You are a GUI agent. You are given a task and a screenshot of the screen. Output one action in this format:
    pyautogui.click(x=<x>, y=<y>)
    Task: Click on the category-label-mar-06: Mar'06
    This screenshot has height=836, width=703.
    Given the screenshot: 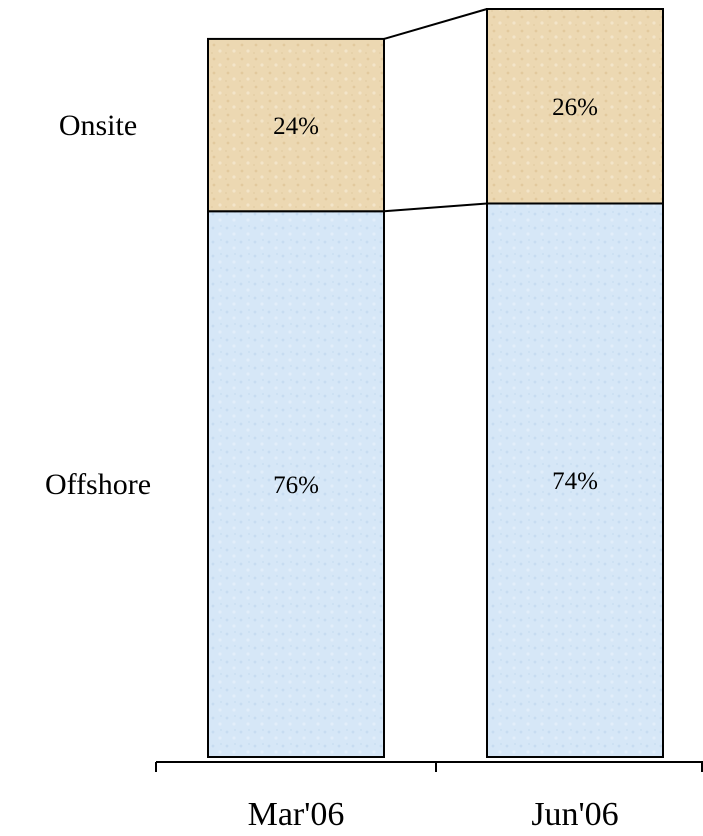 What is the action you would take?
    pyautogui.click(x=296, y=814)
    